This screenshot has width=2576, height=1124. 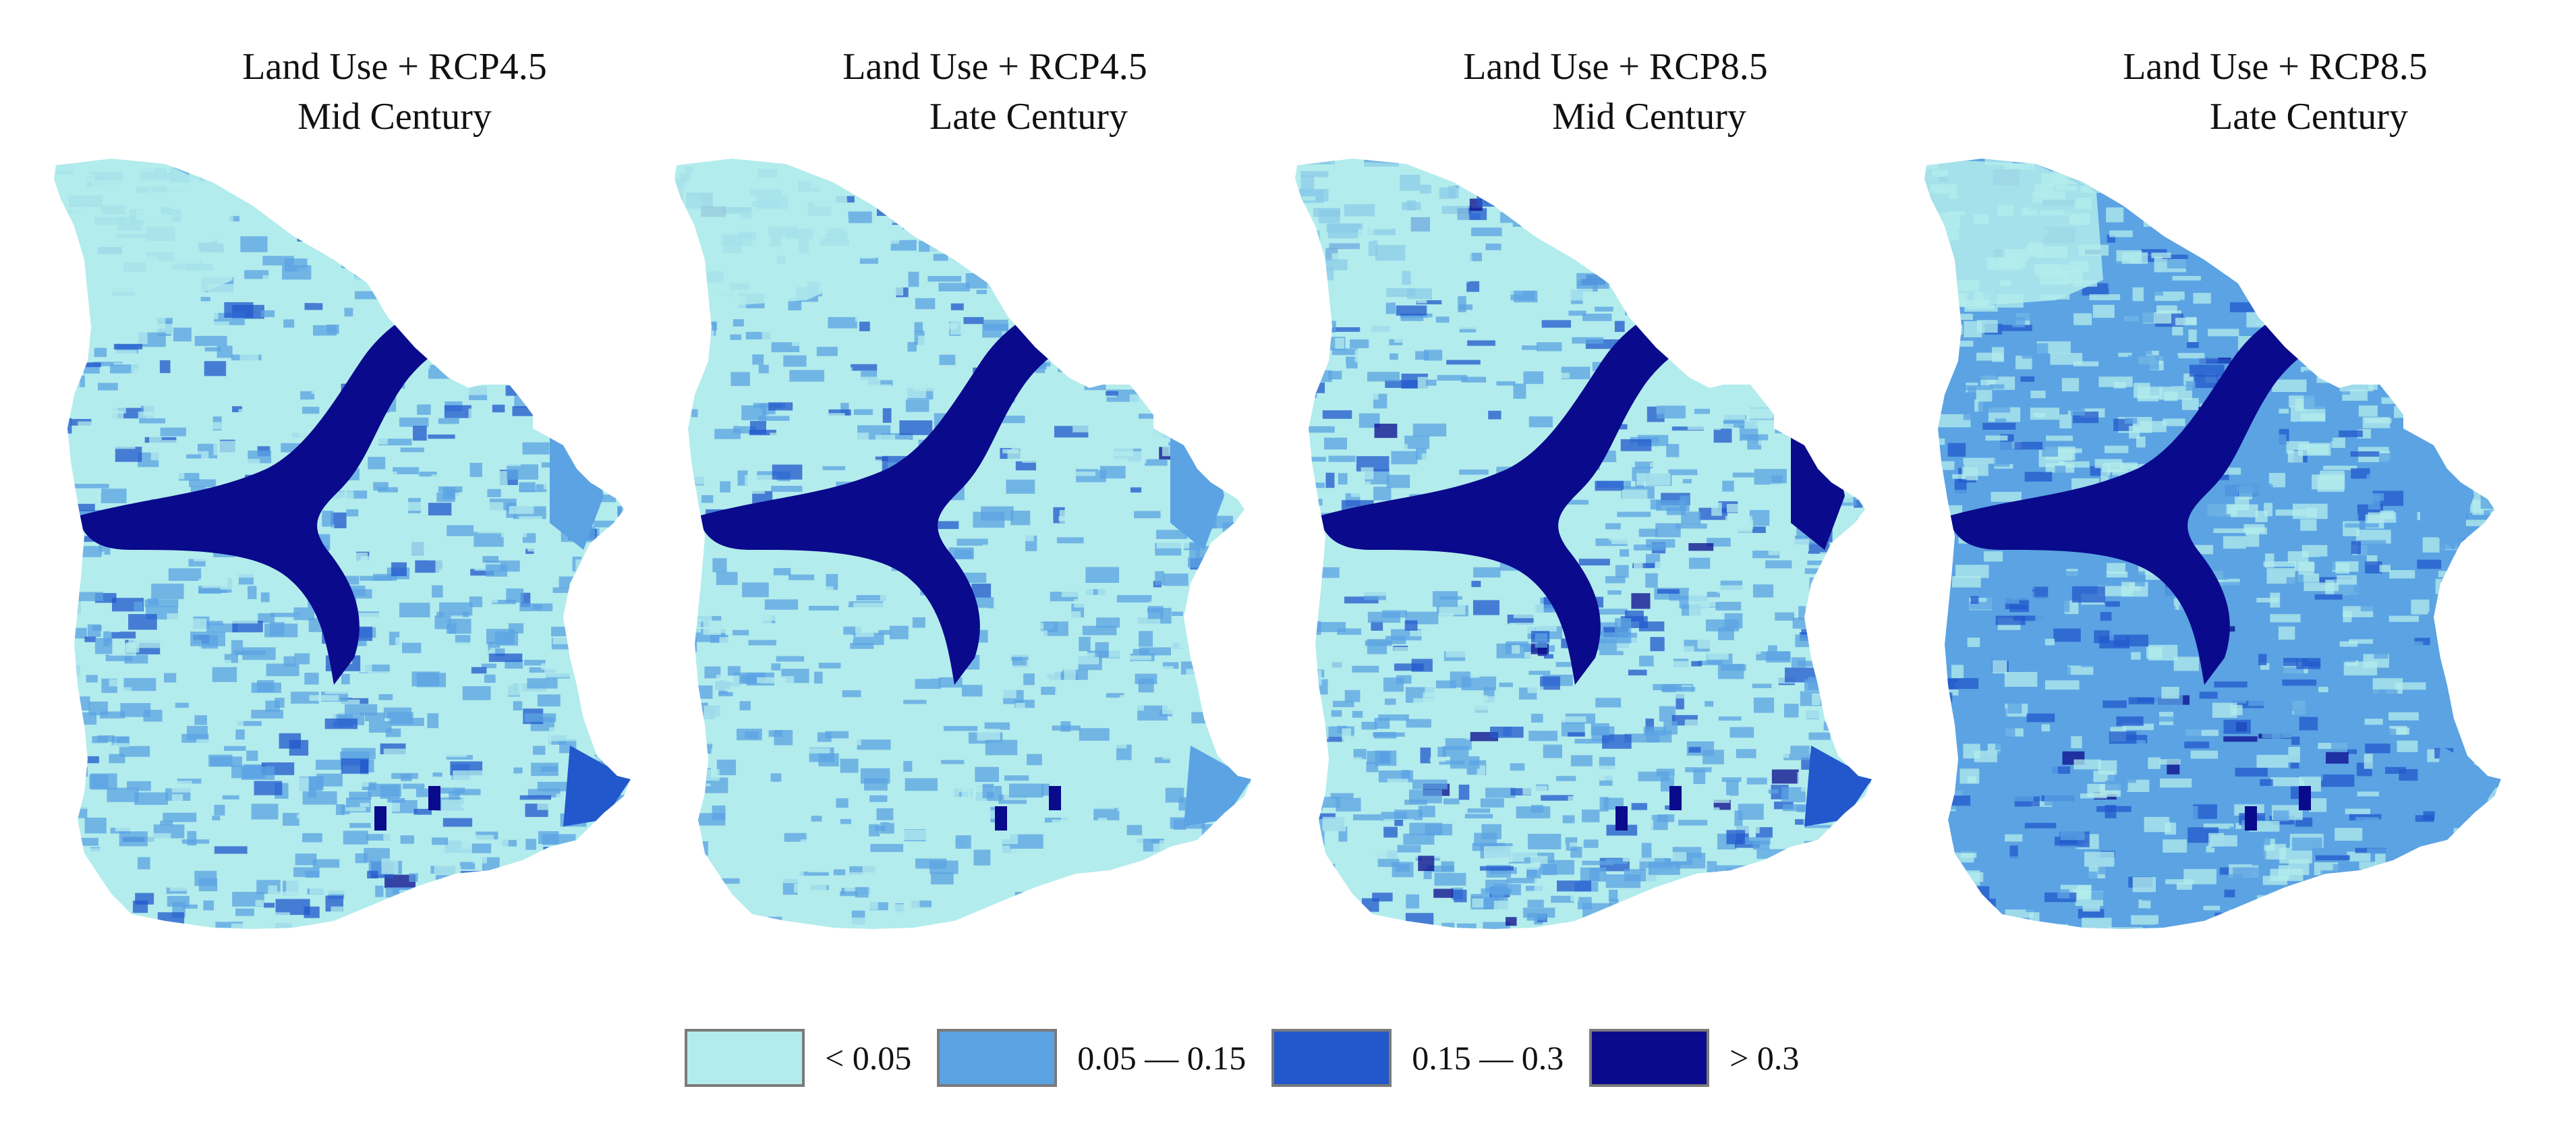 I want to click on legend-item-3: 0.15 — 0.3, so click(x=1417, y=1058).